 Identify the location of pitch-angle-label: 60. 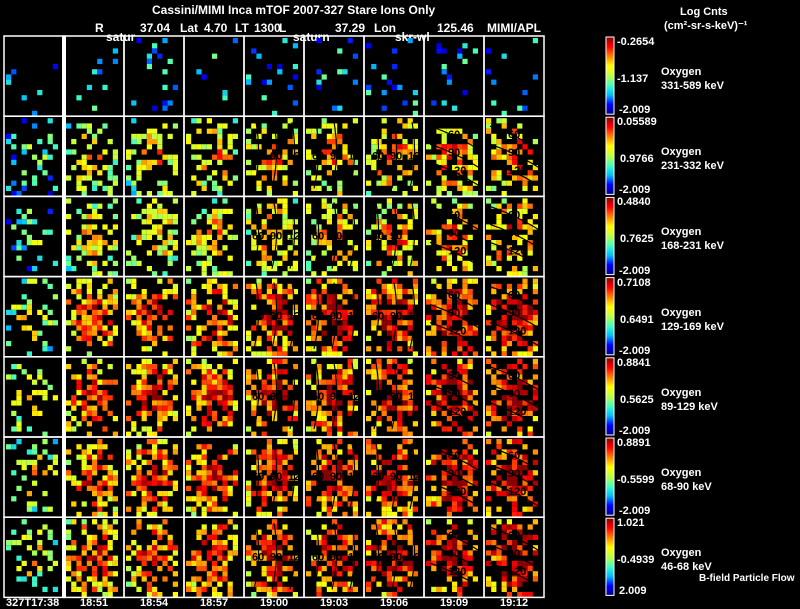
(318, 156).